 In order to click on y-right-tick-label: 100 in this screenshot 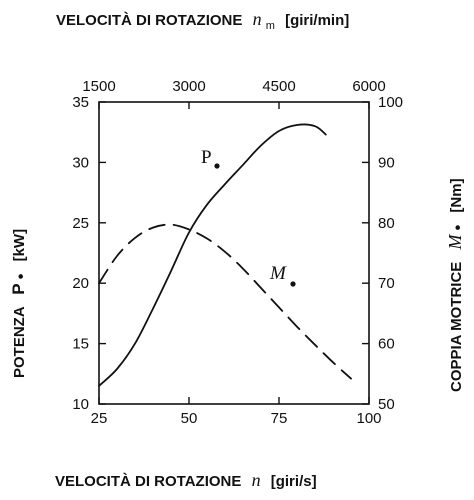, I will do `click(390, 102)`.